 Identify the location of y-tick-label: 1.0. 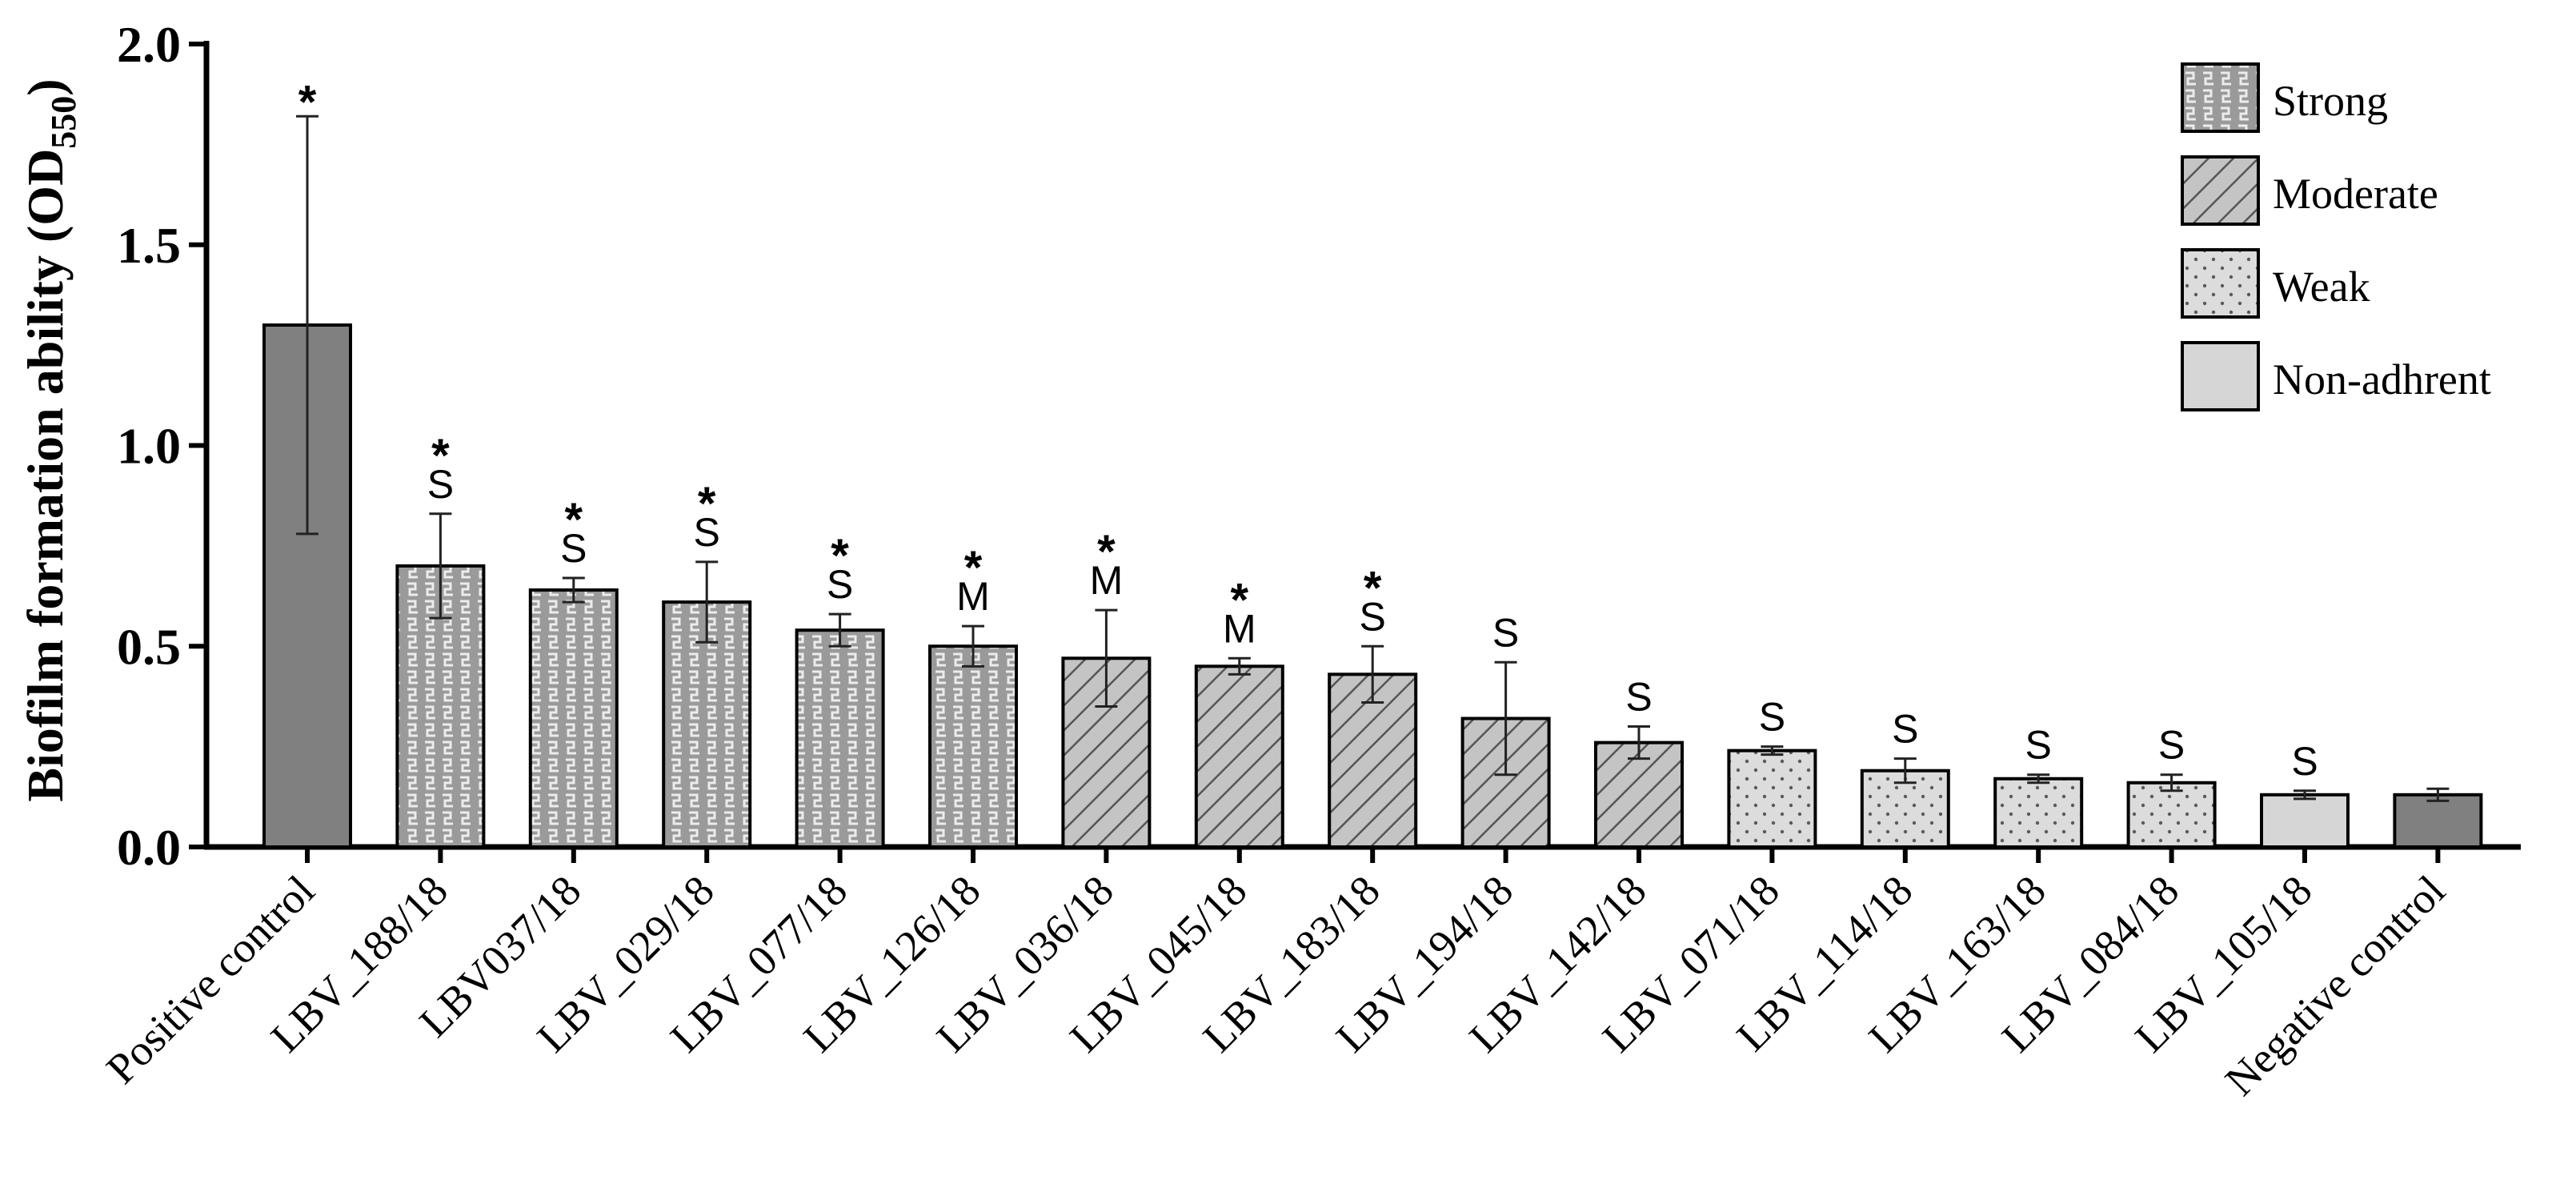
(149, 446).